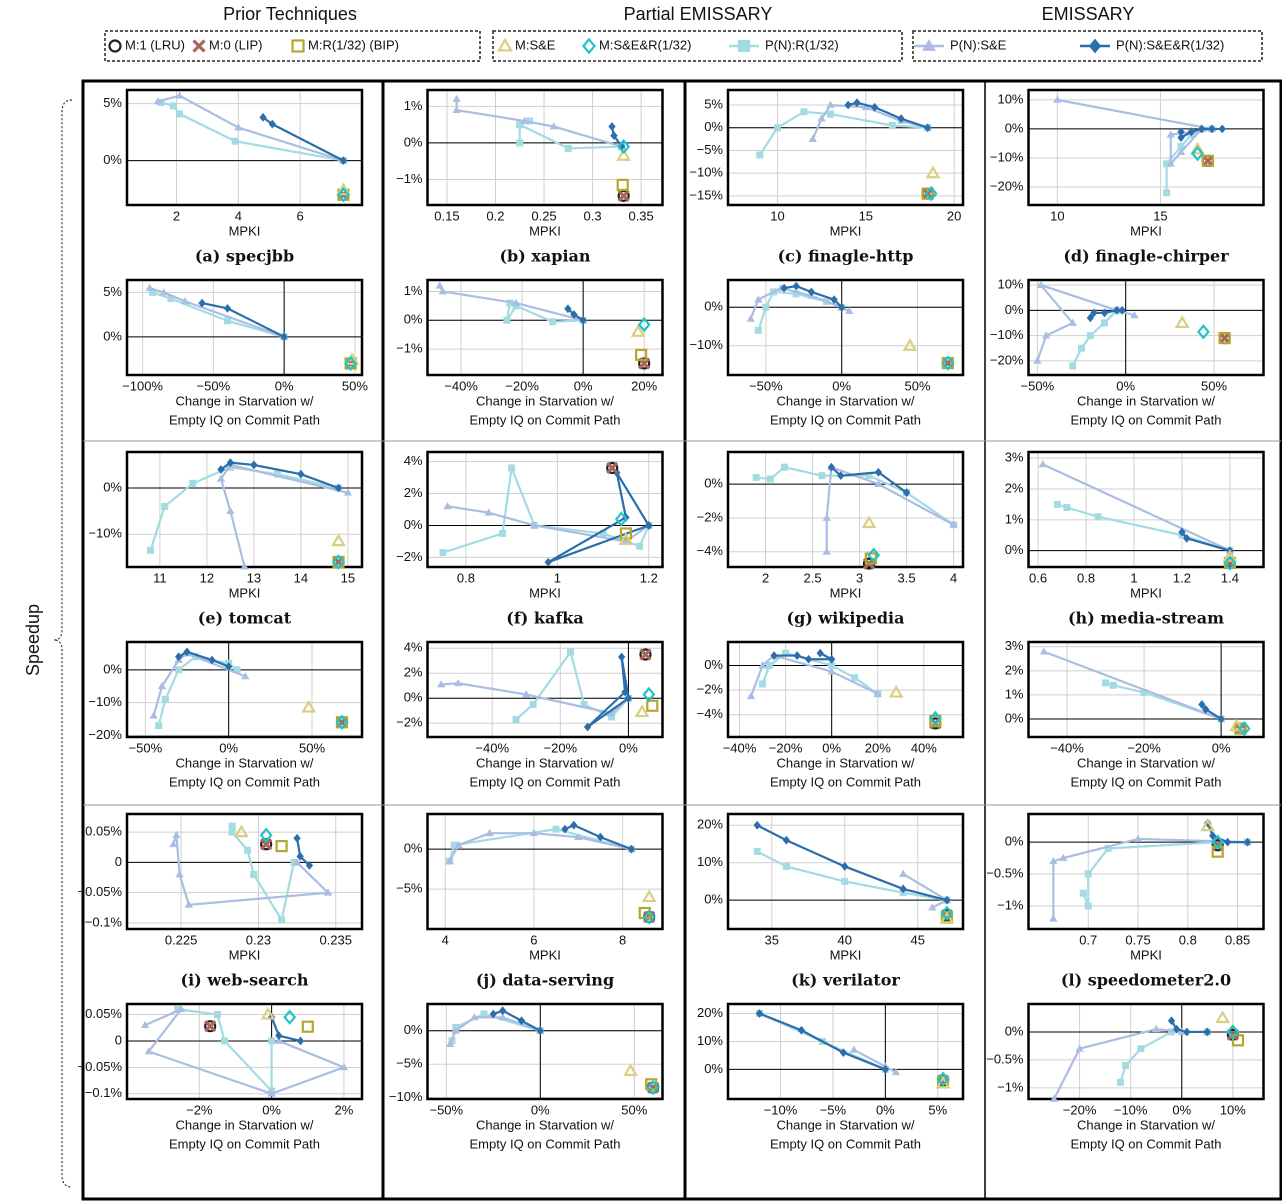 The height and width of the screenshot is (1203, 1282). What do you see at coordinates (413, 460) in the screenshot?
I see `y-tick-label: 4%` at bounding box center [413, 460].